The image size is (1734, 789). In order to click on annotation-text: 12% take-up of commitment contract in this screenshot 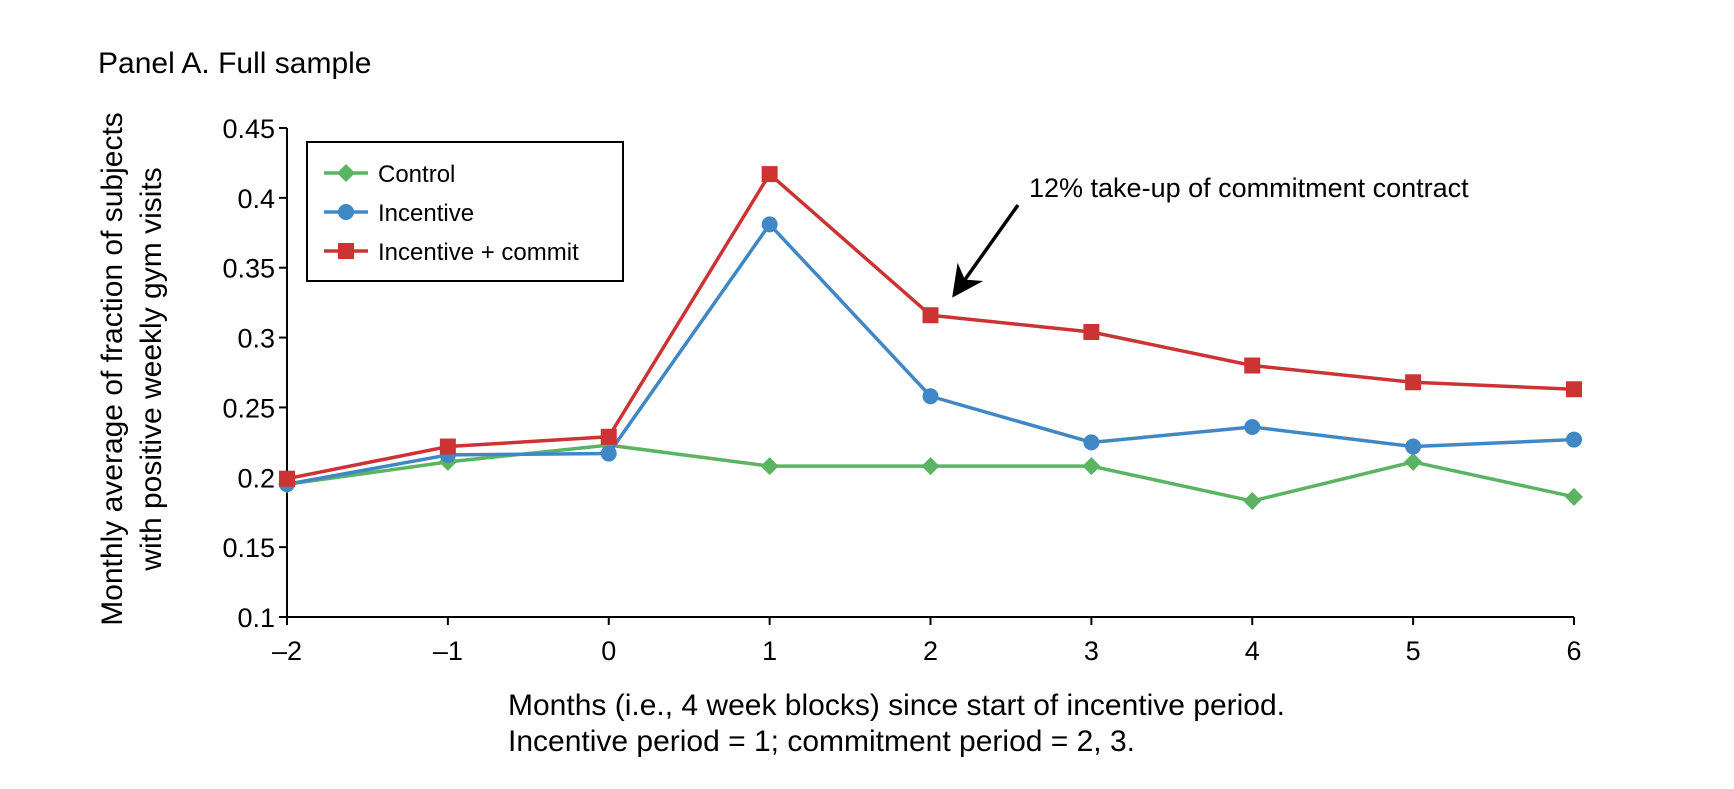, I will do `click(1249, 188)`.